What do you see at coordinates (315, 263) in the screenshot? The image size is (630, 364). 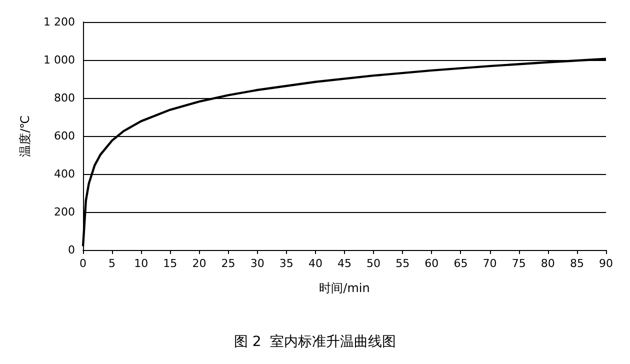 I see `x-tick-label: 40` at bounding box center [315, 263].